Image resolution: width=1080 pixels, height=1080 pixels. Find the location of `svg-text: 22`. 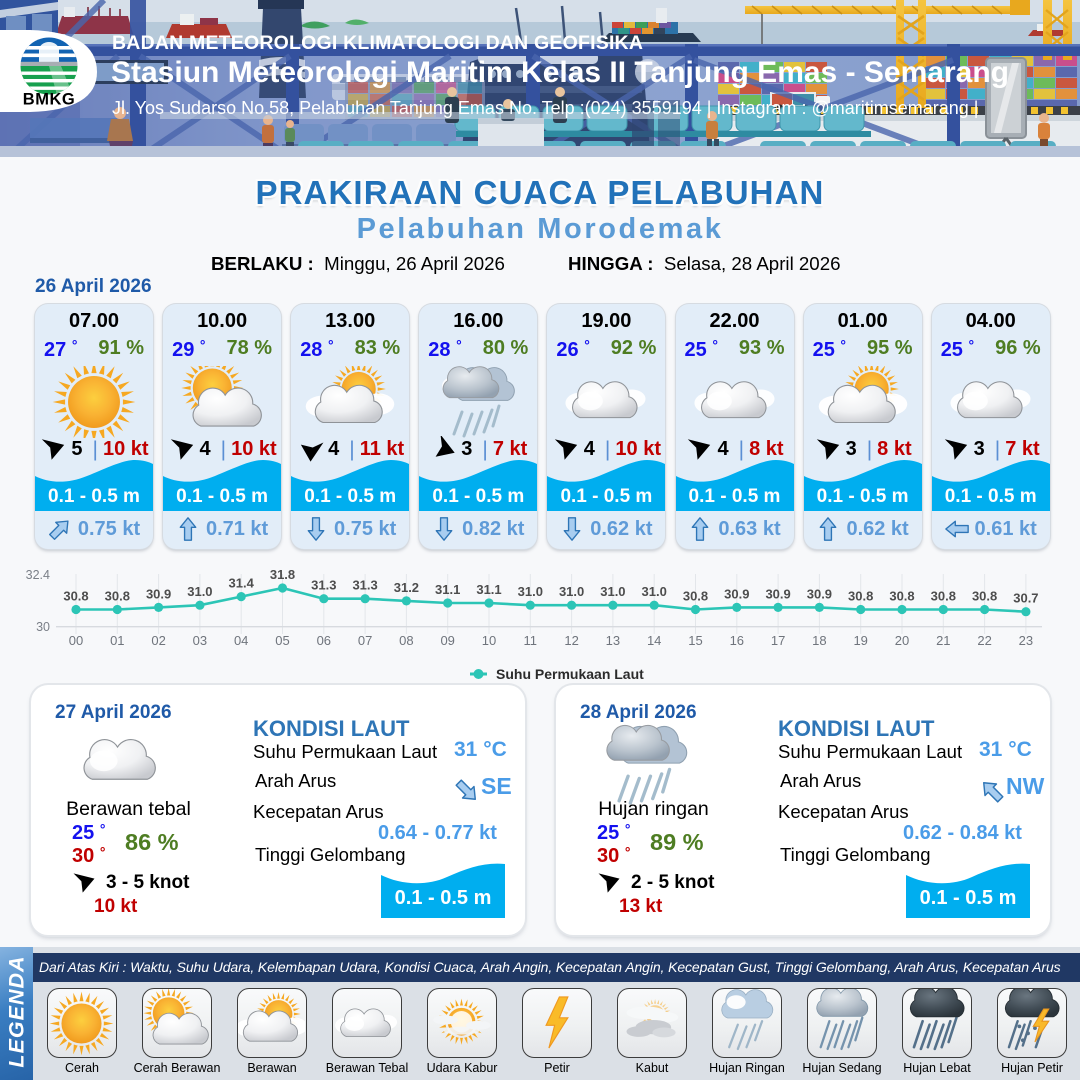

svg-text: 22 is located at coordinates (984, 640).